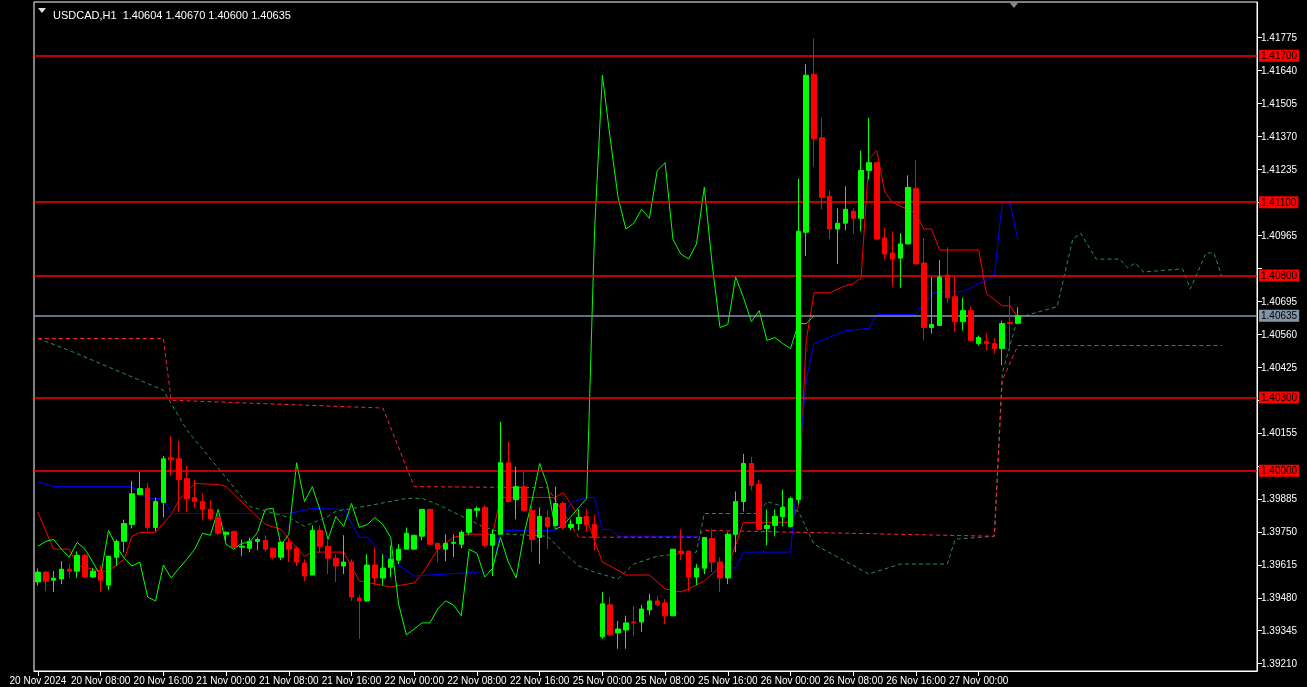 This screenshot has width=1307, height=687. What do you see at coordinates (1279, 471) in the screenshot?
I see `ref-line-label: 1.40000` at bounding box center [1279, 471].